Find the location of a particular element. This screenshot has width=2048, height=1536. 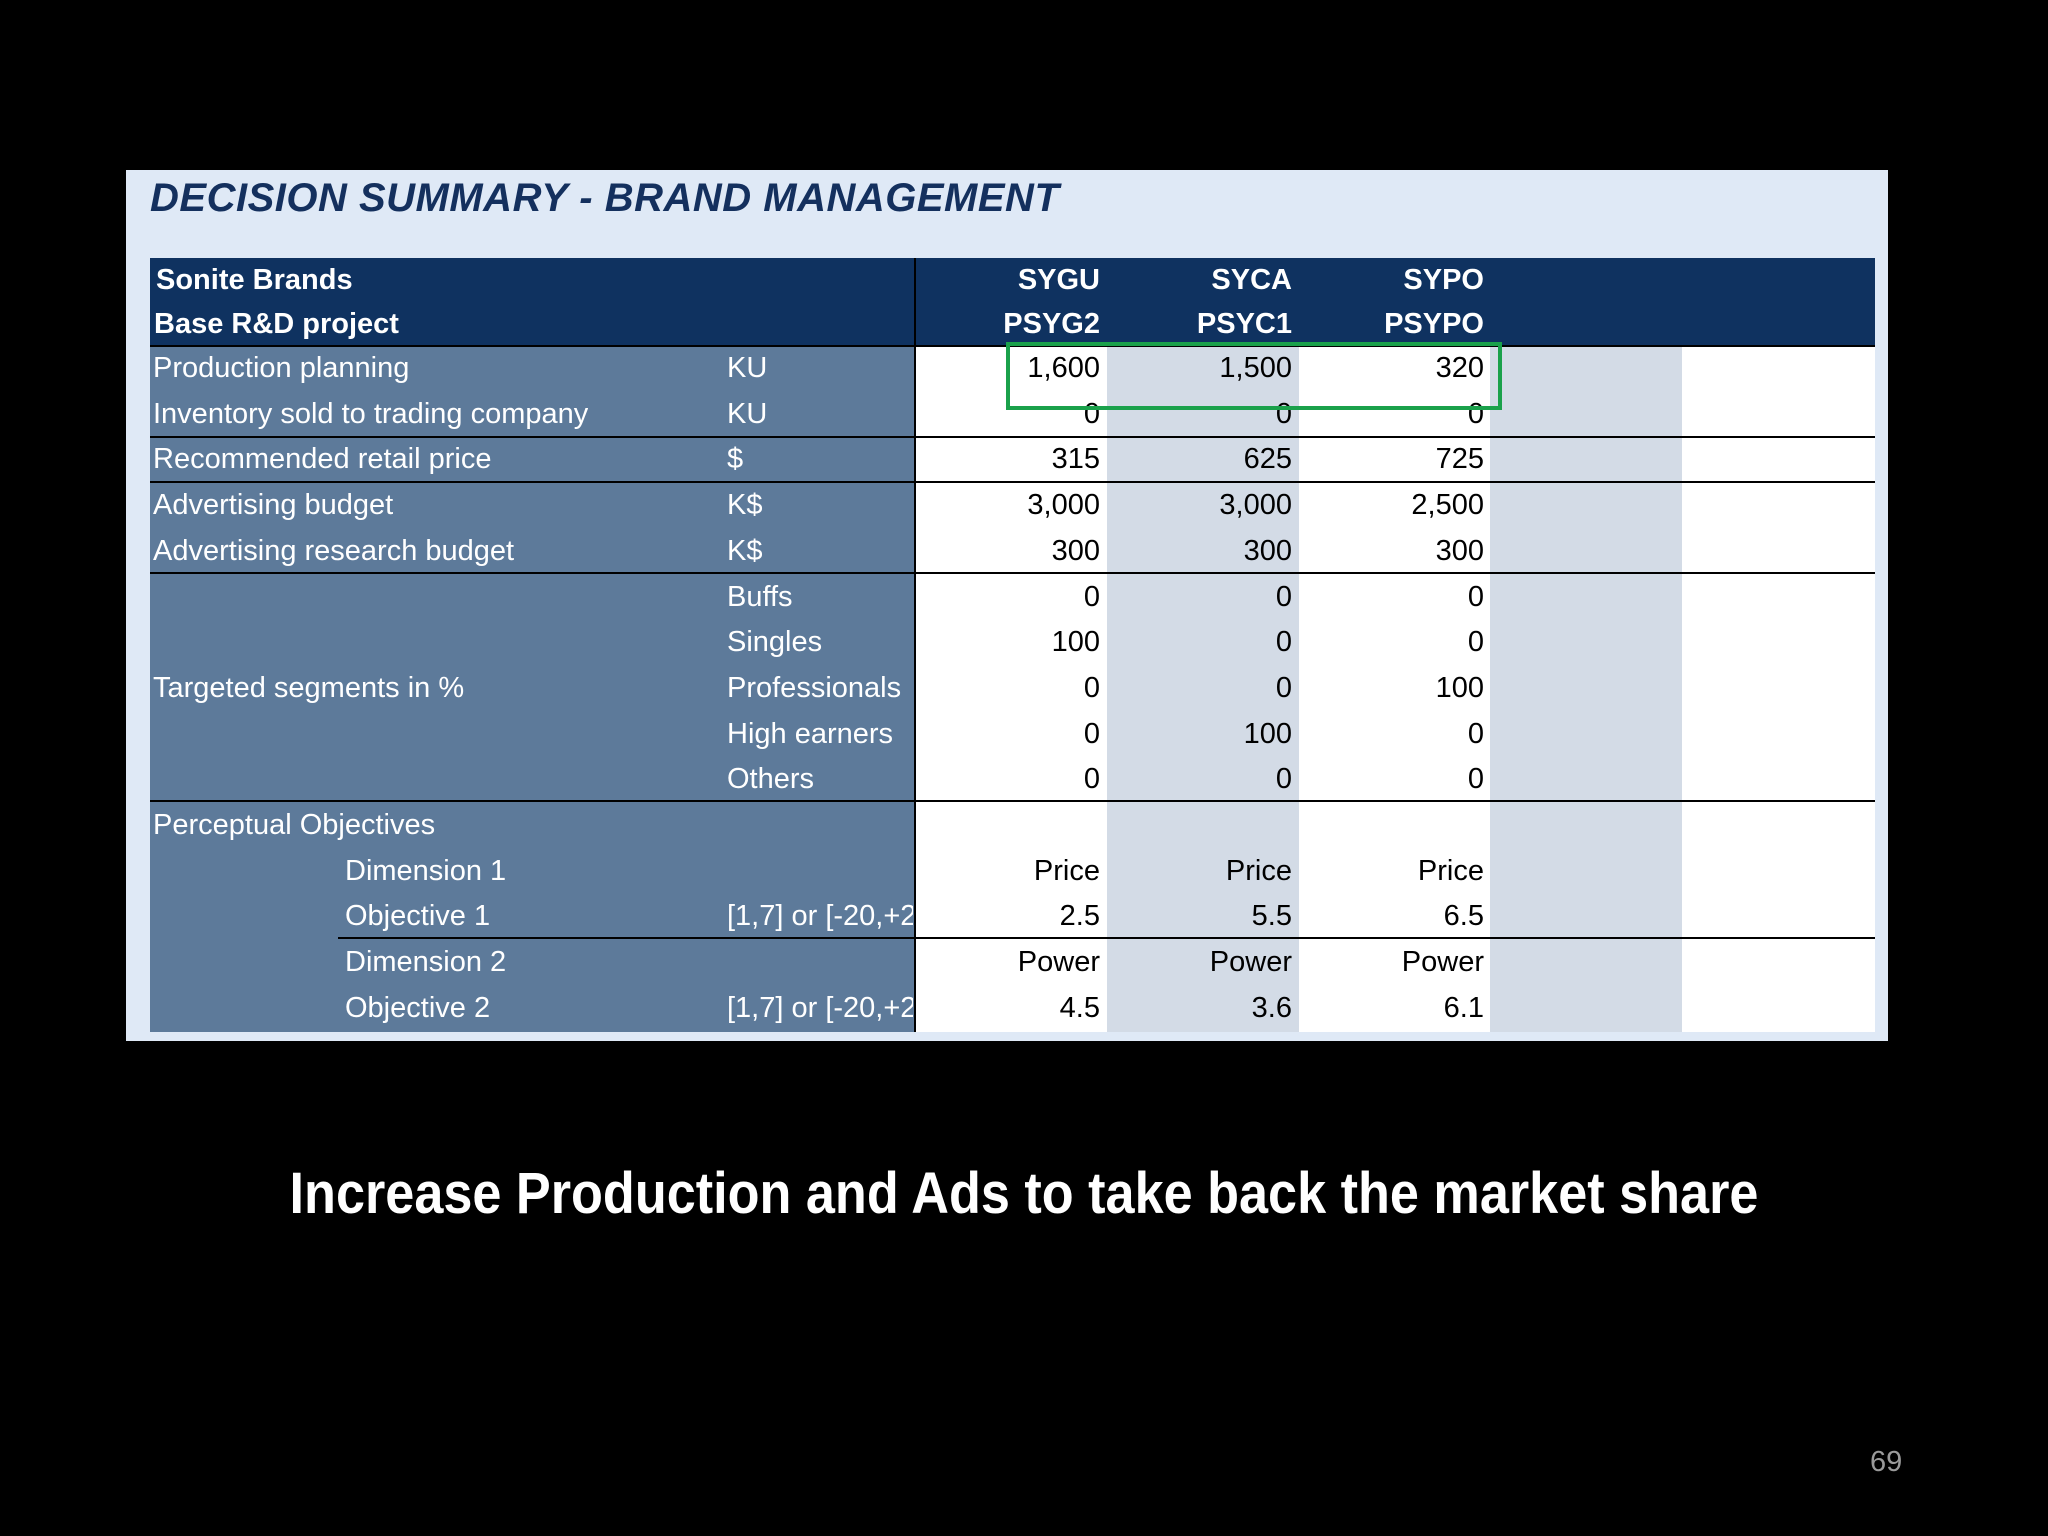

row-unit: Professionals is located at coordinates (814, 688).